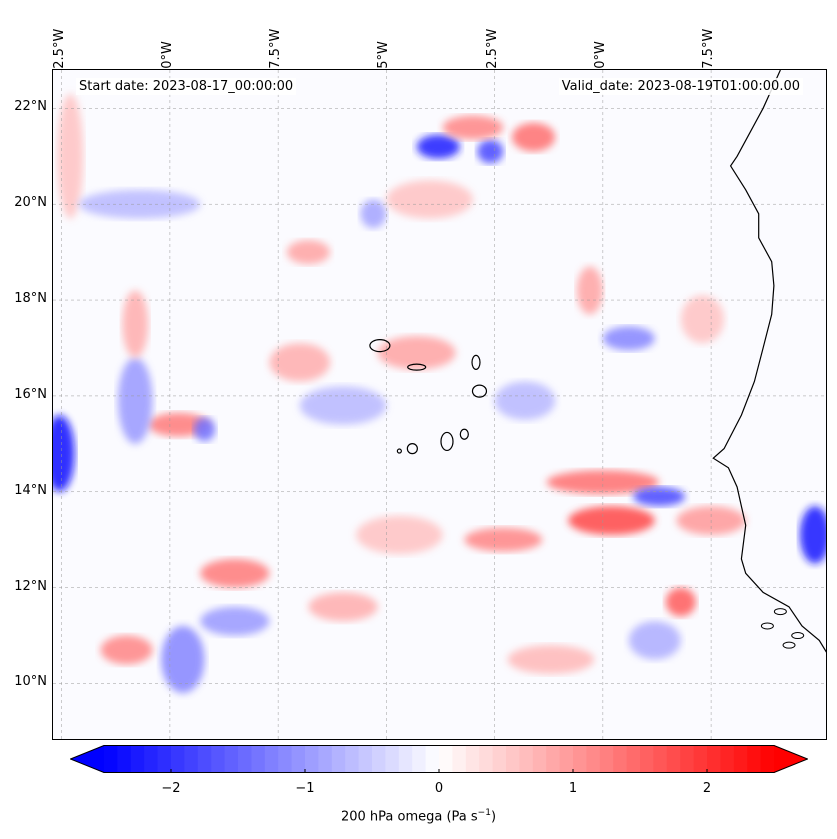  Describe the element at coordinates (30, 203) in the screenshot. I see `latitude-tick-label: 20°N` at that location.